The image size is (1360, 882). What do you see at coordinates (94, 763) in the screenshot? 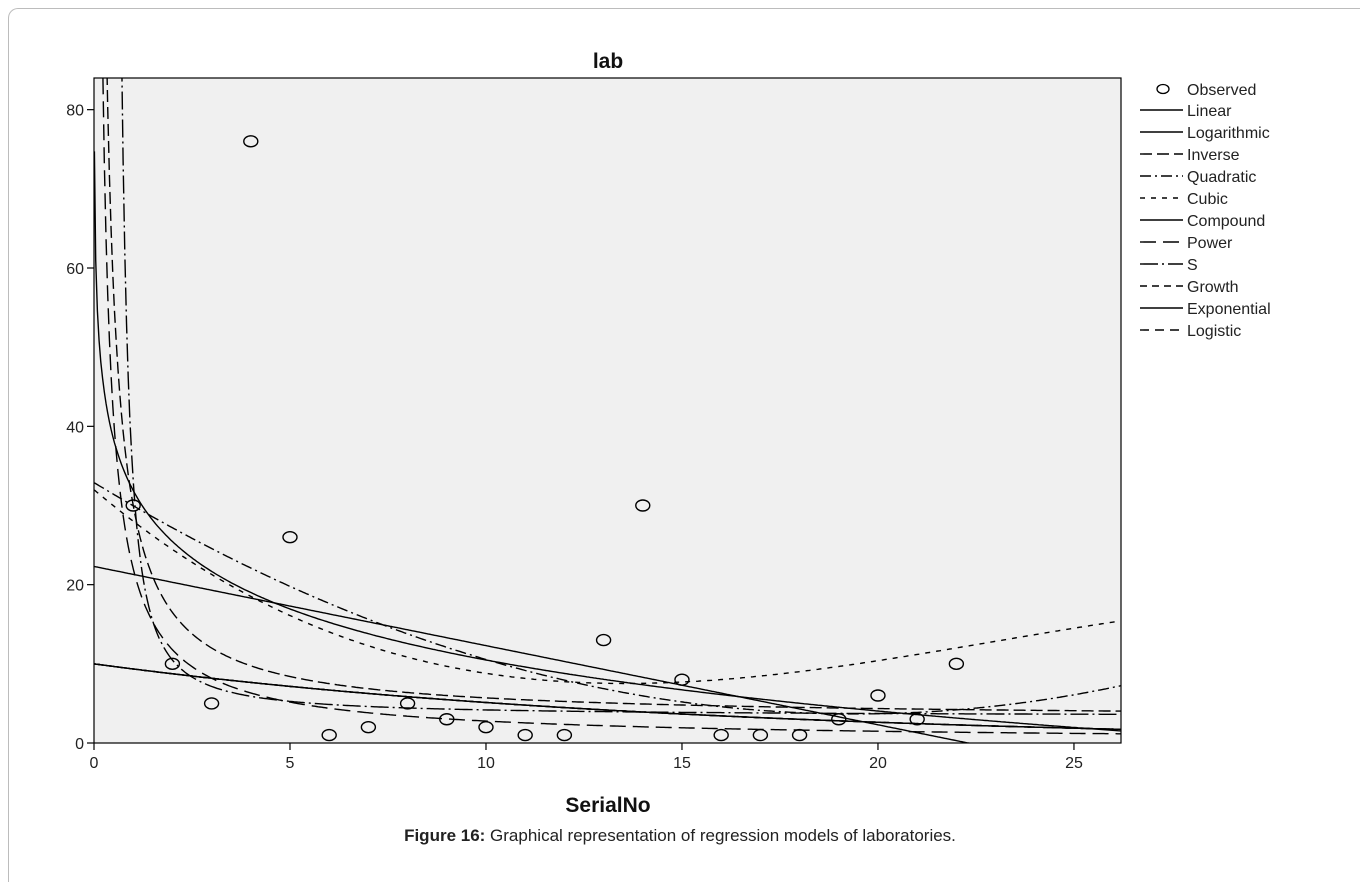
I see `x-tick-label: 0` at bounding box center [94, 763].